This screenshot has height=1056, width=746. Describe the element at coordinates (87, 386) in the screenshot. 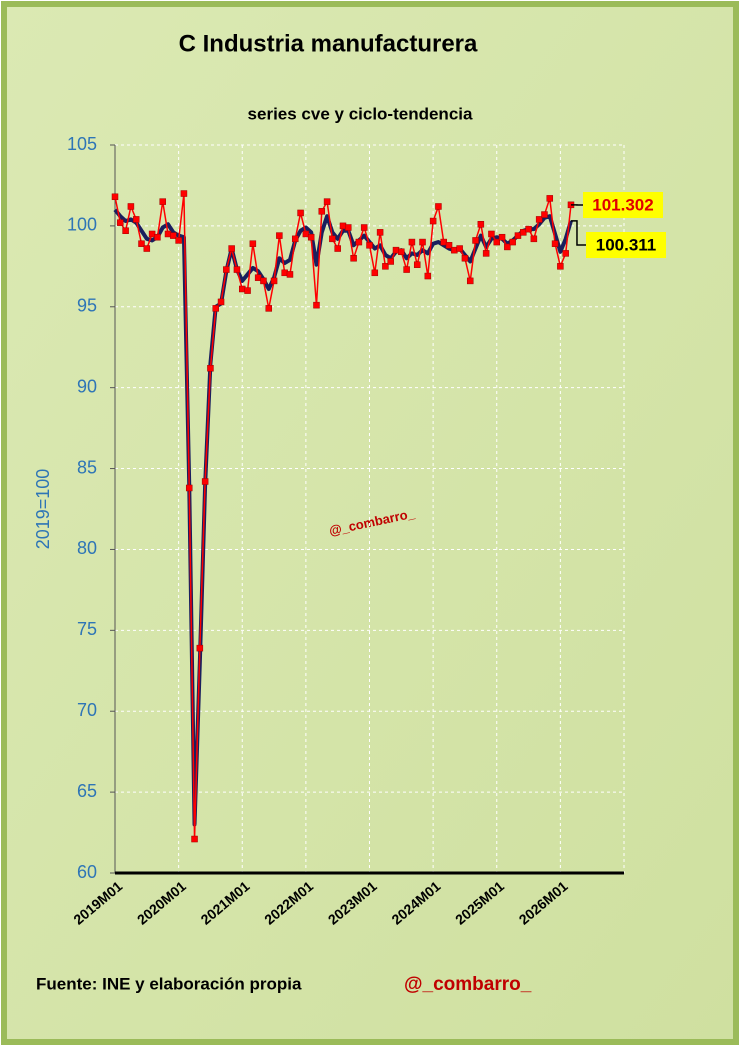

I see `y-tick-label: 90` at that location.